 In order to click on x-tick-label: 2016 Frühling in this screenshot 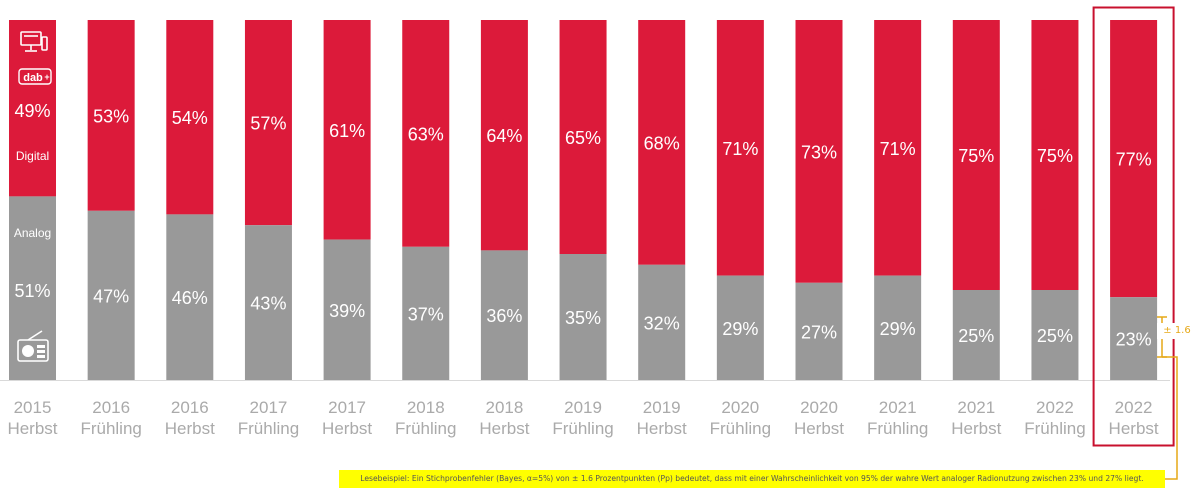, I will do `click(110, 418)`.